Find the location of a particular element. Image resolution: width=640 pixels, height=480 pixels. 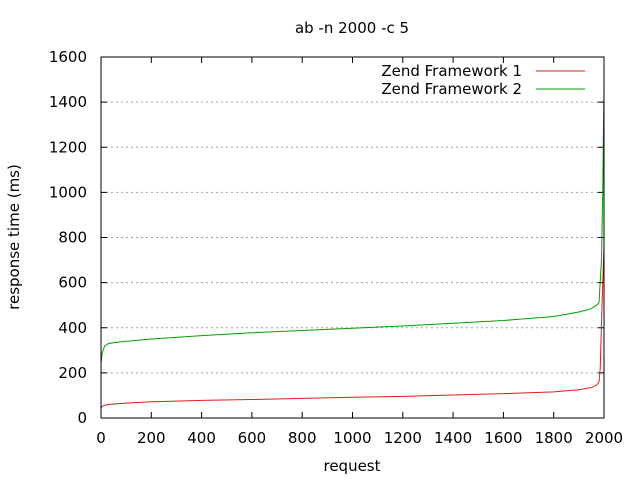

x-tick-label: 400 is located at coordinates (201, 438).